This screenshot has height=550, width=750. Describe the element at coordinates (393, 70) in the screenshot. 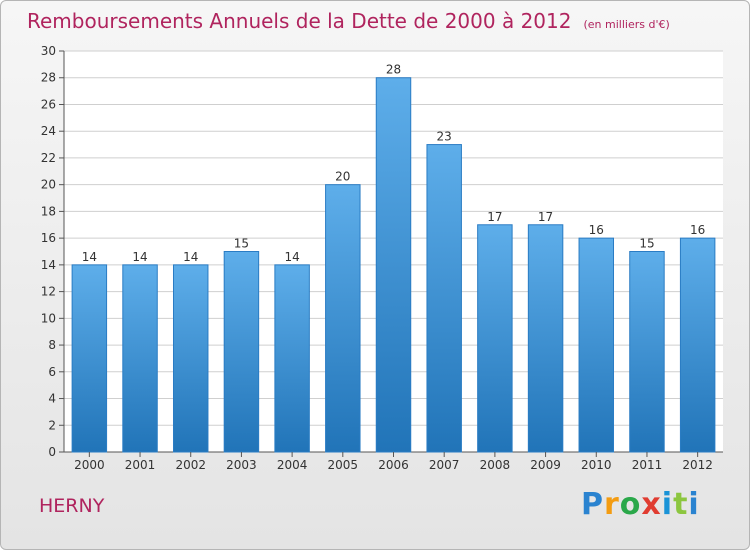

I see `bar-value-label: 28` at that location.